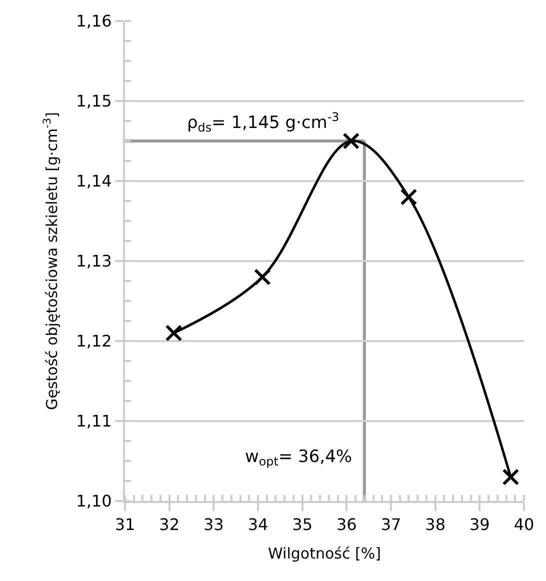 The height and width of the screenshot is (581, 546). Describe the element at coordinates (94, 261) in the screenshot. I see `y-tick-label: 1,13` at that location.